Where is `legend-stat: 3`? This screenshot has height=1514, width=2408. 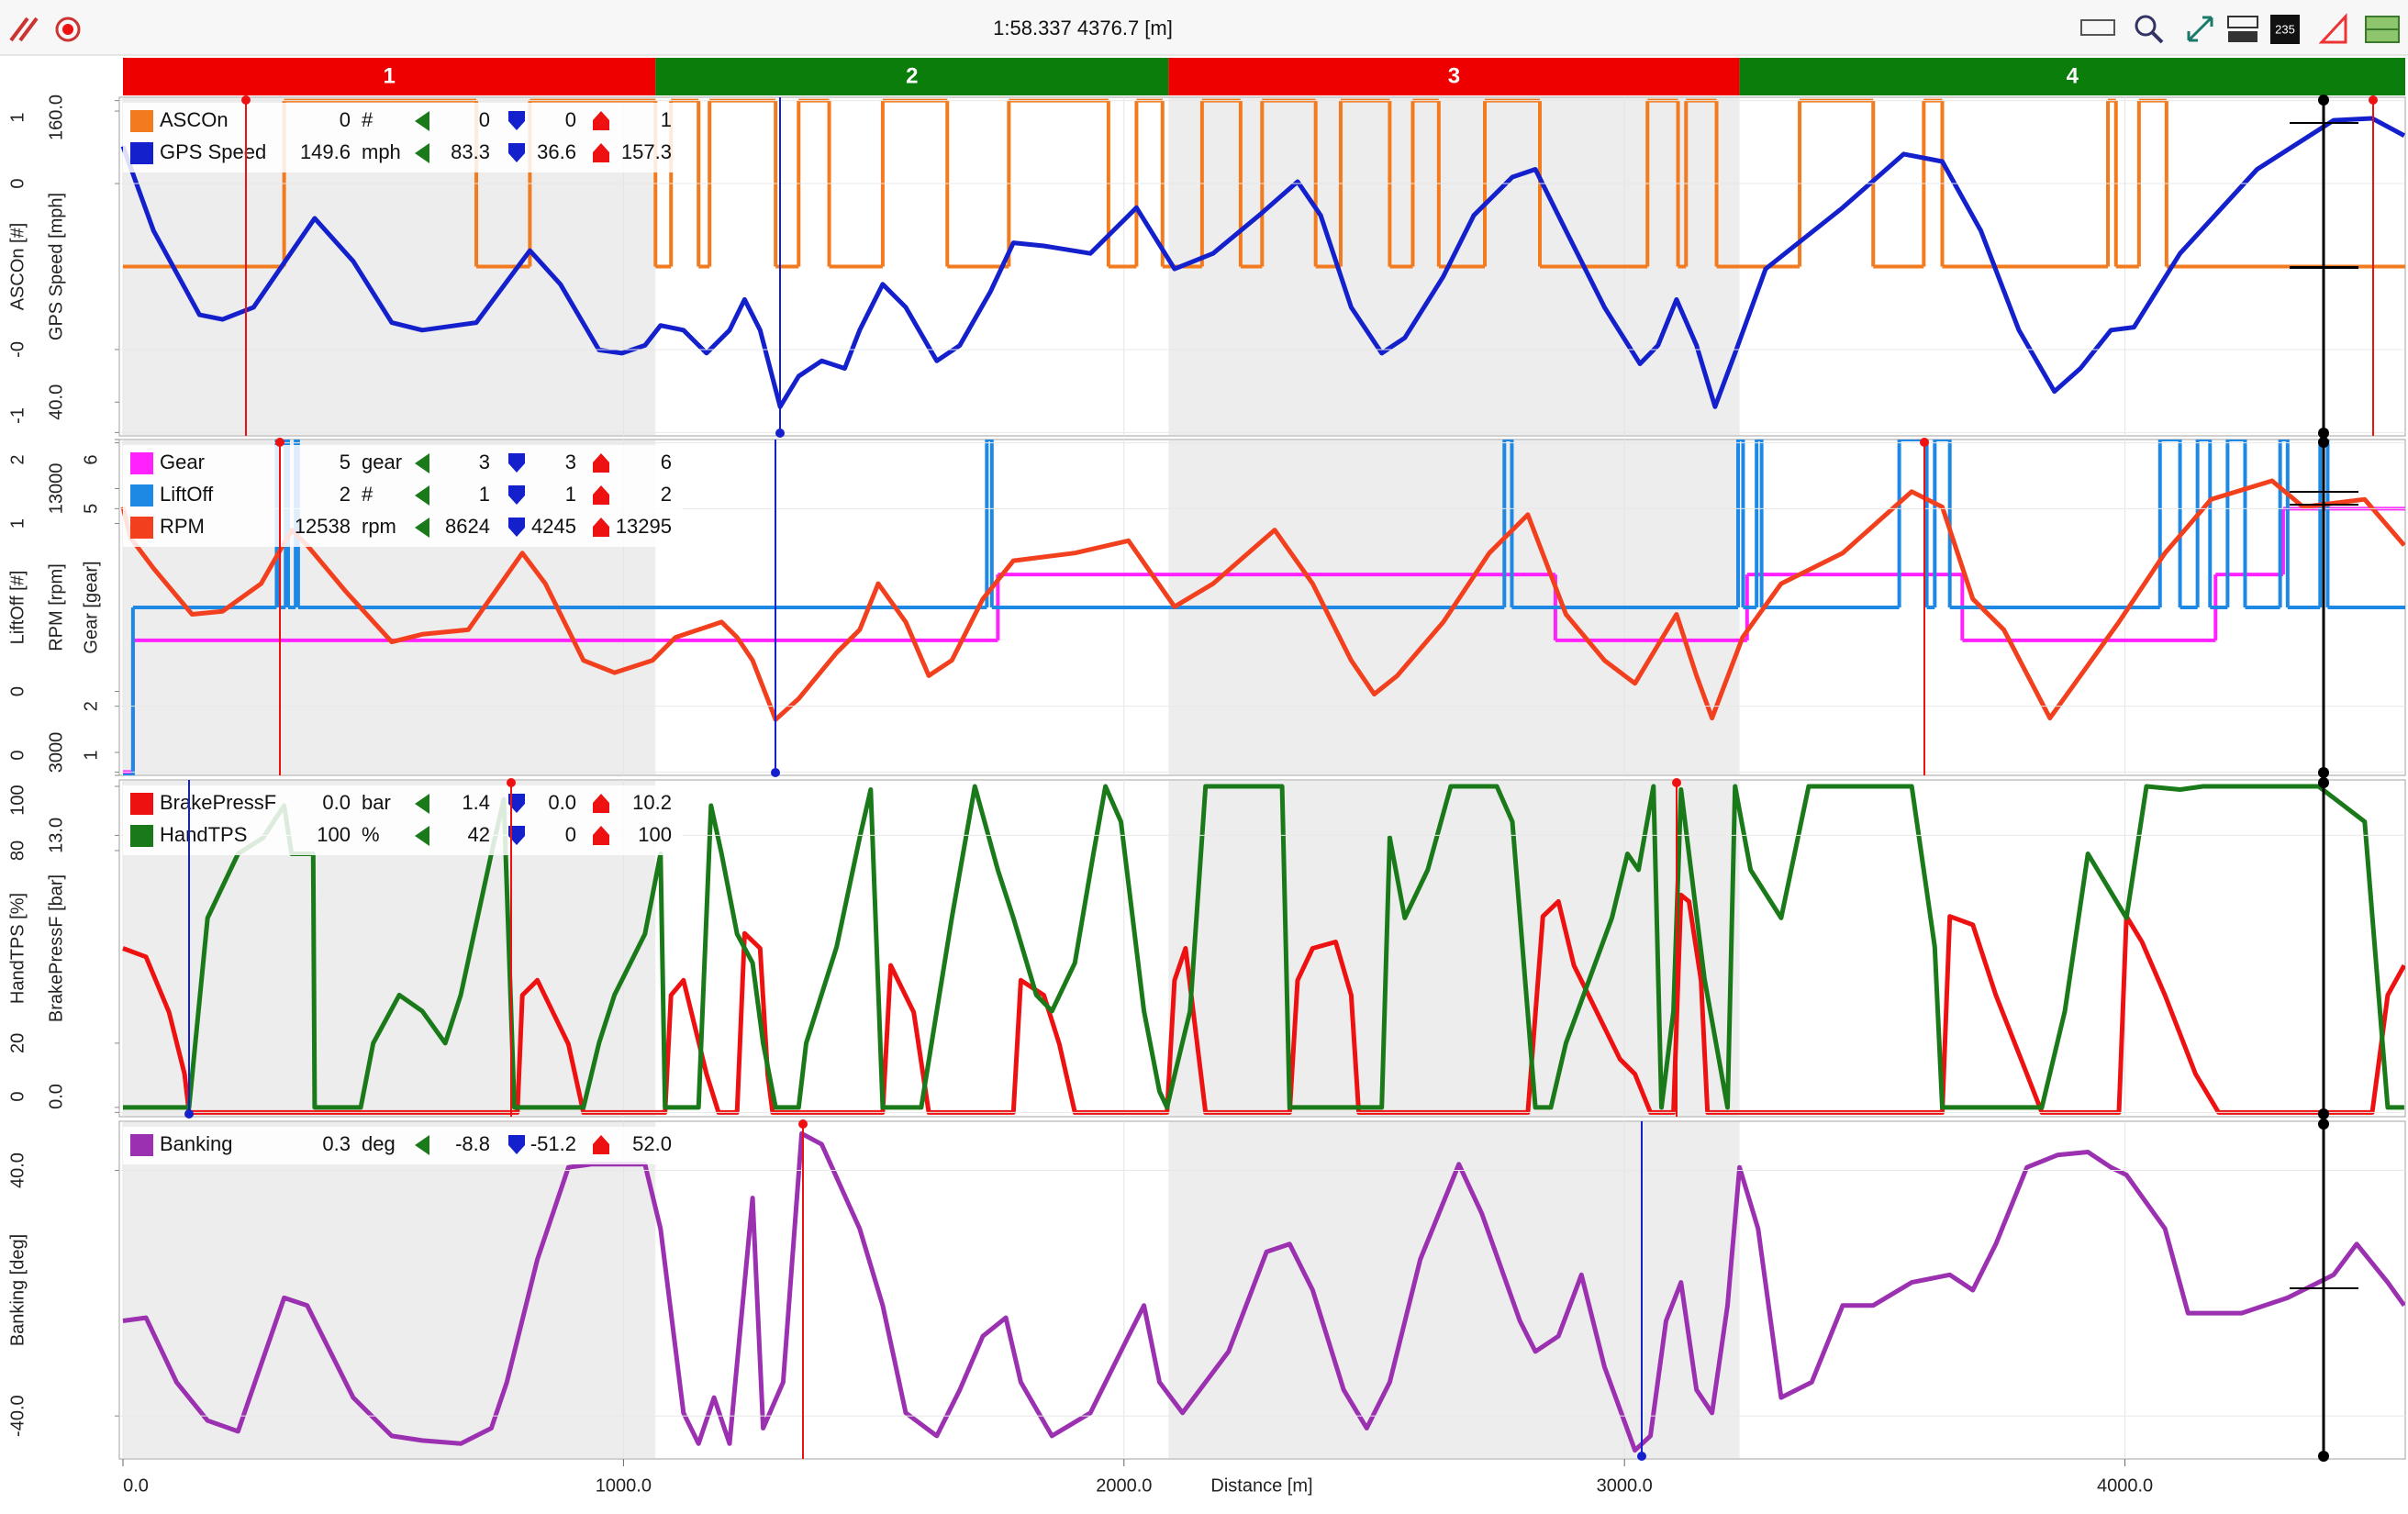
legend-stat: 3 is located at coordinates (571, 462).